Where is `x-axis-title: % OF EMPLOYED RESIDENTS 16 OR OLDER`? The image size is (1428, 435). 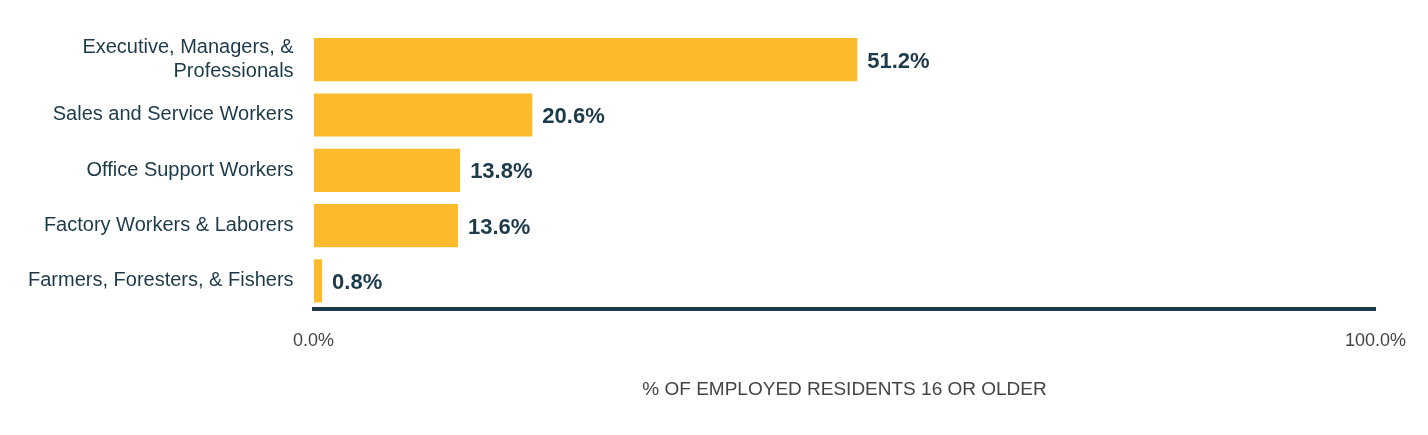
x-axis-title: % OF EMPLOYED RESIDENTS 16 OR OLDER is located at coordinates (844, 388).